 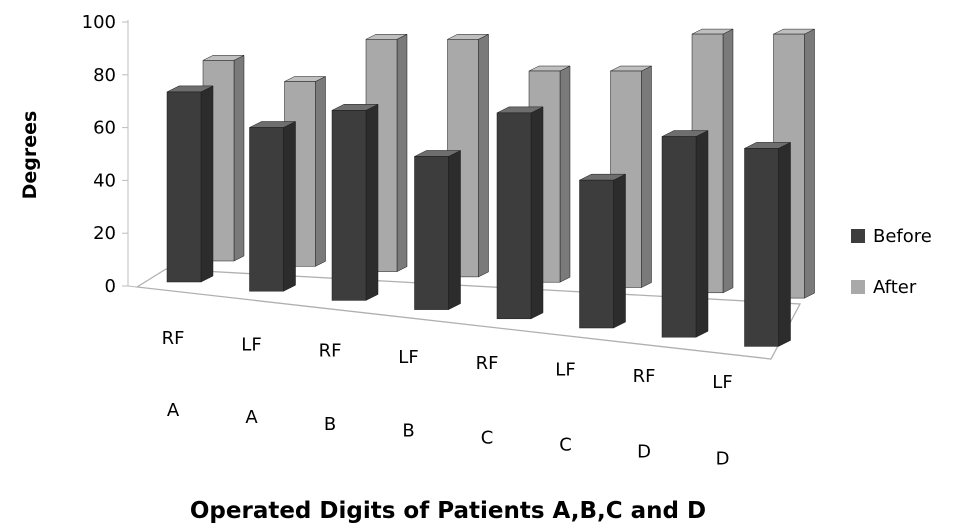 I want to click on x-axis-title: Operated Digits of Patients A,B,C and D, so click(x=448, y=511).